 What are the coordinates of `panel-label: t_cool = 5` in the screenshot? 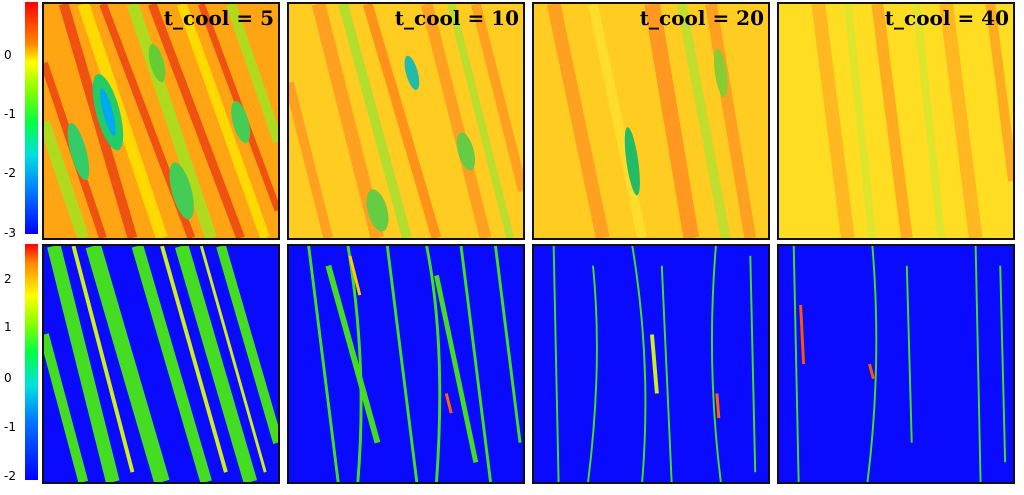 It's located at (218, 18).